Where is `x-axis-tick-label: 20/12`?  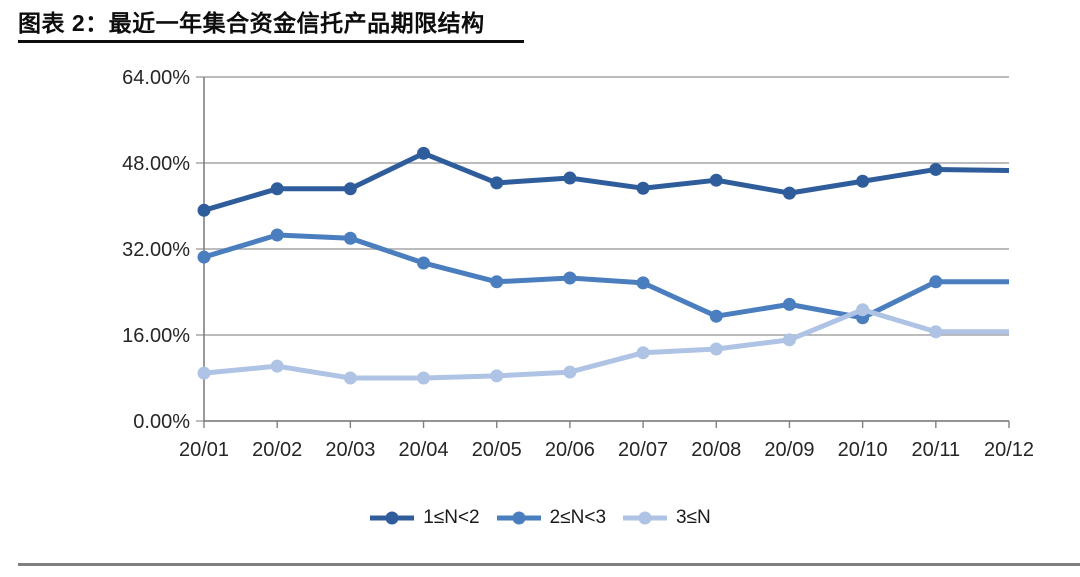
x-axis-tick-label: 20/12 is located at coordinates (1009, 450).